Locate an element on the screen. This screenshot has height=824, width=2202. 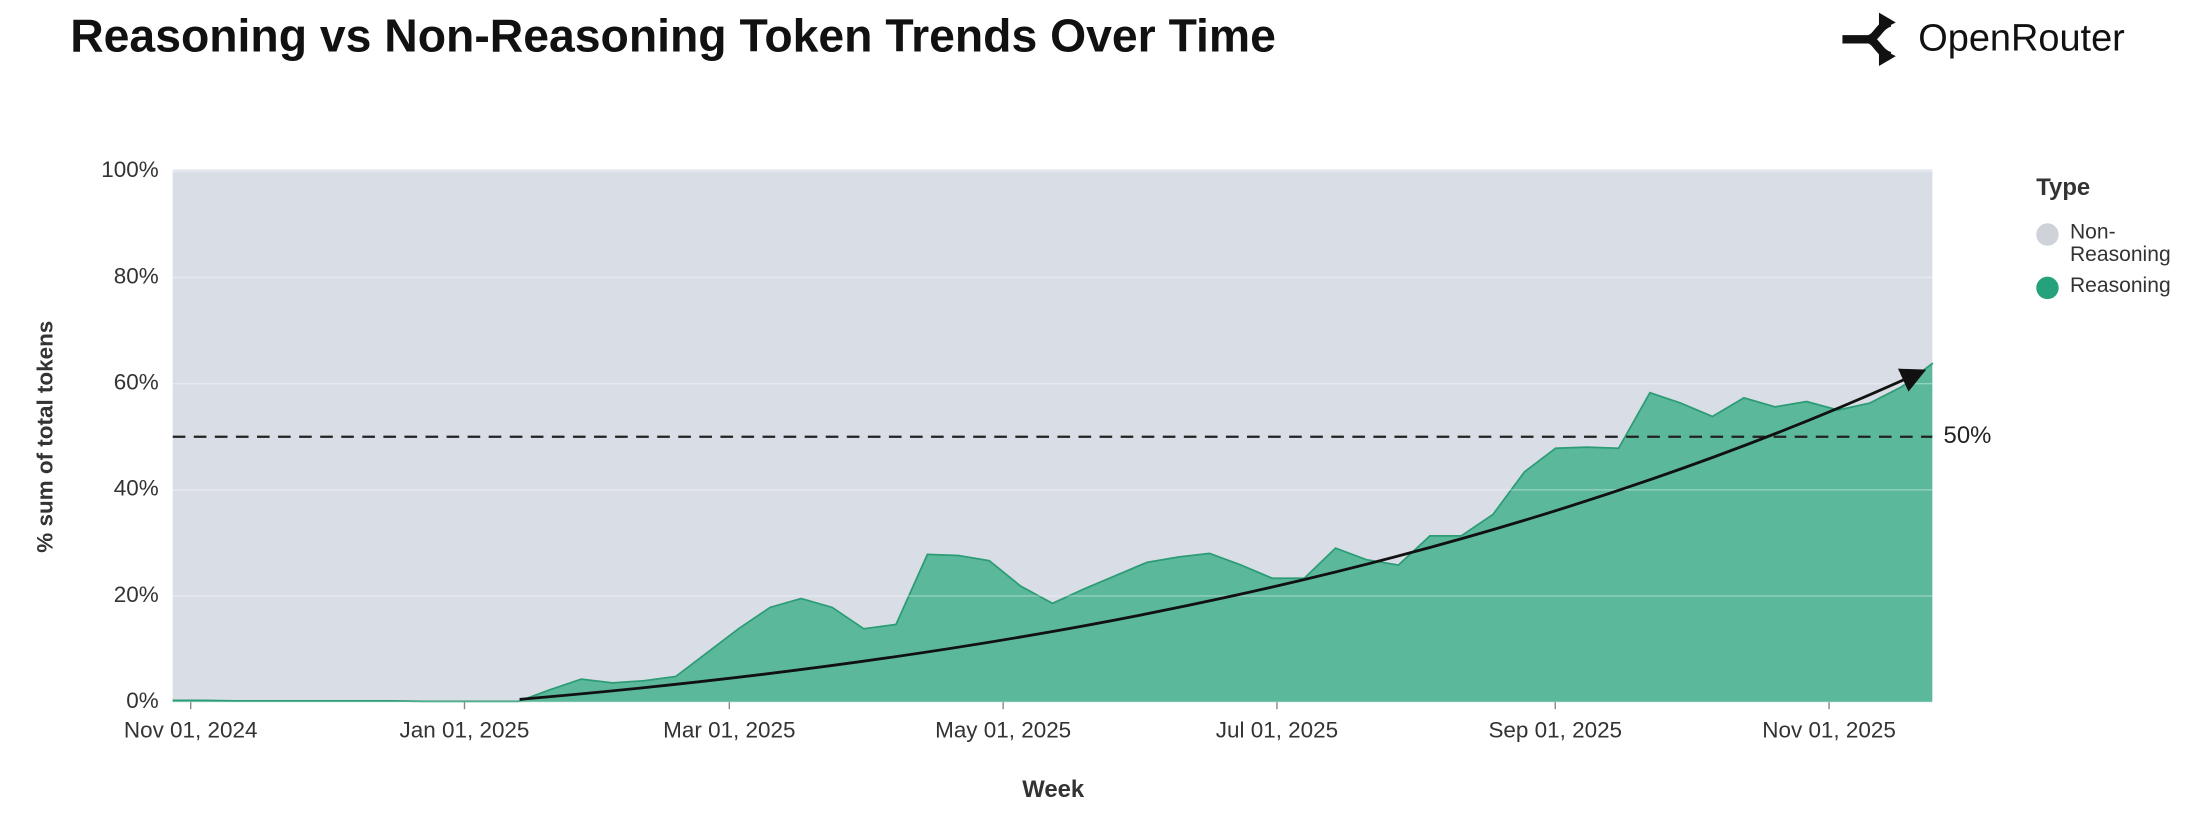
x-tick-label: Jan 01, 2025 is located at coordinates (465, 730).